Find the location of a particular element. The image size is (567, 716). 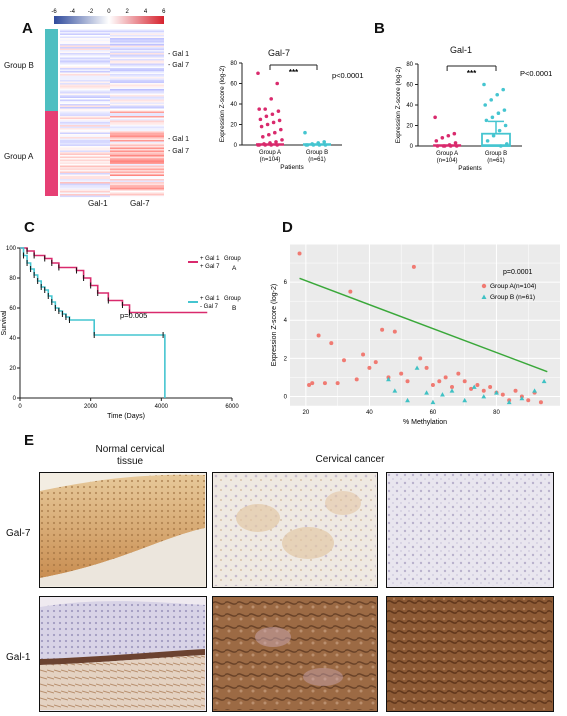

y-tick-label: 4 is located at coordinates (286, 321).